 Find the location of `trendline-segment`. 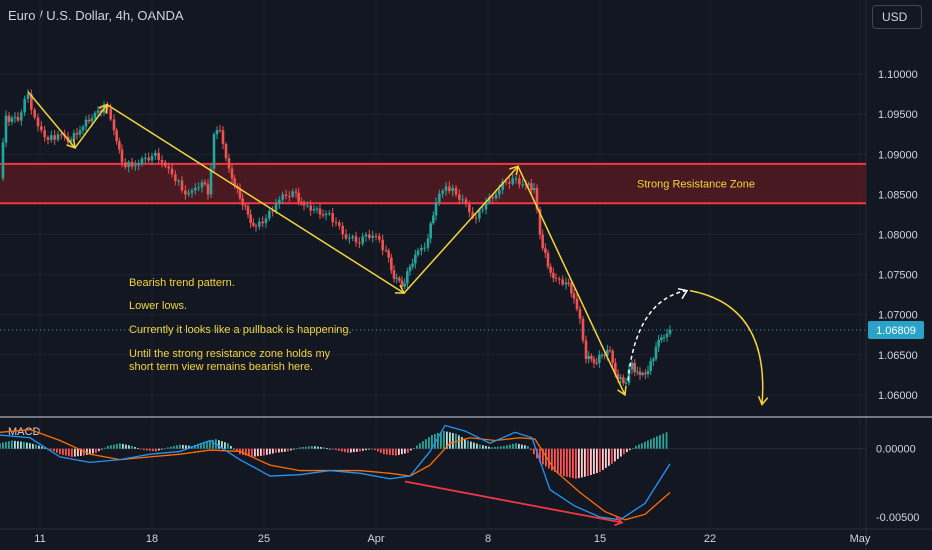

trendline-segment is located at coordinates (51, 120).